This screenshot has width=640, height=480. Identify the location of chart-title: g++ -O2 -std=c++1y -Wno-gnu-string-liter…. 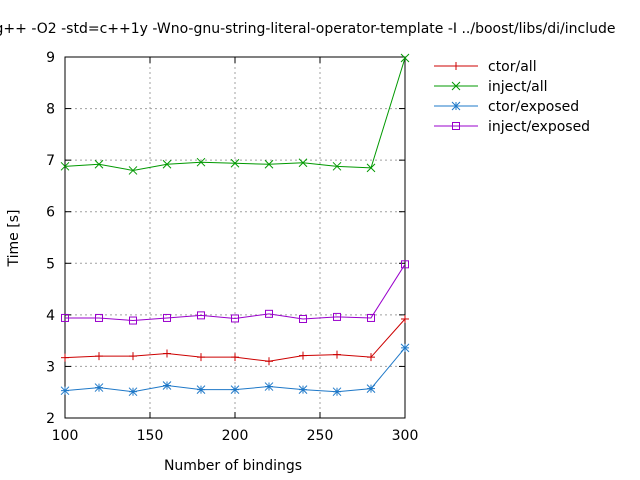
(307, 29).